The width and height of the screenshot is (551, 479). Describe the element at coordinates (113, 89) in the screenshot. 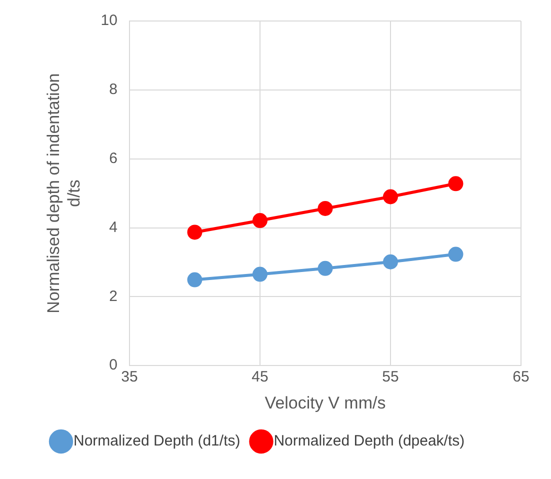

I see `y-tick-label: 8` at that location.